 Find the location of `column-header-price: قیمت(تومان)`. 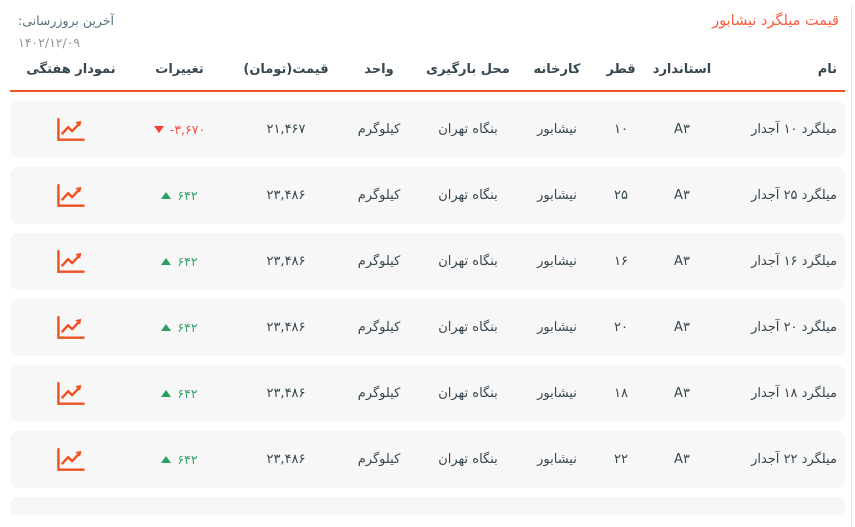

column-header-price: قیمت(تومان) is located at coordinates (286, 69).